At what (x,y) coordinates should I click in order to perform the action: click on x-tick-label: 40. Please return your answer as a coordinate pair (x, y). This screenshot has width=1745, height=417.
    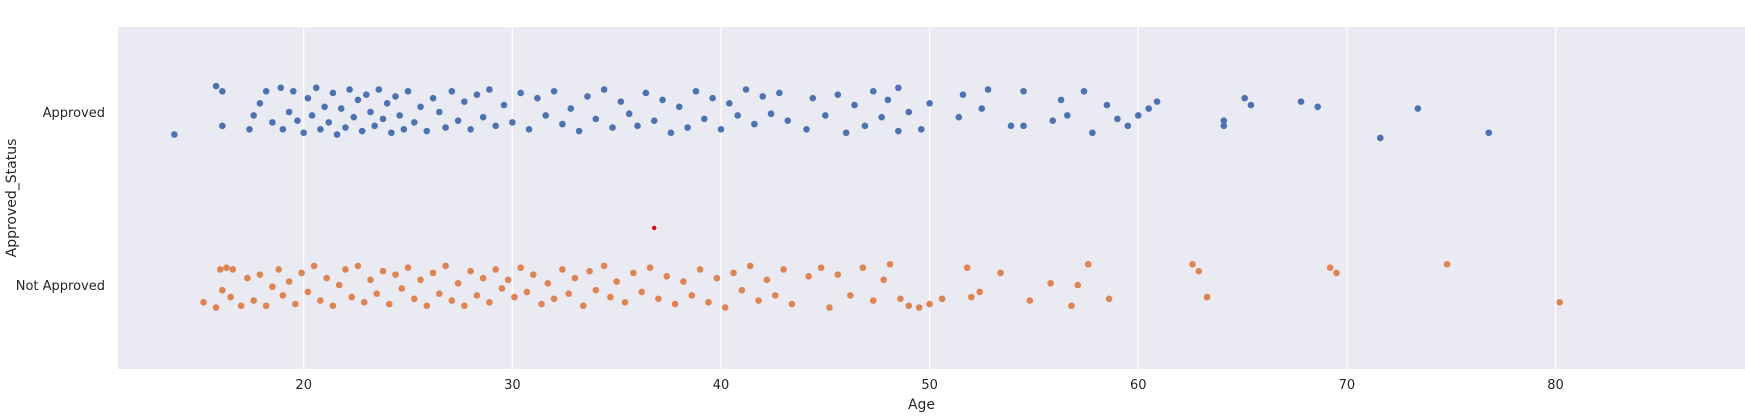
    Looking at the image, I should click on (721, 385).